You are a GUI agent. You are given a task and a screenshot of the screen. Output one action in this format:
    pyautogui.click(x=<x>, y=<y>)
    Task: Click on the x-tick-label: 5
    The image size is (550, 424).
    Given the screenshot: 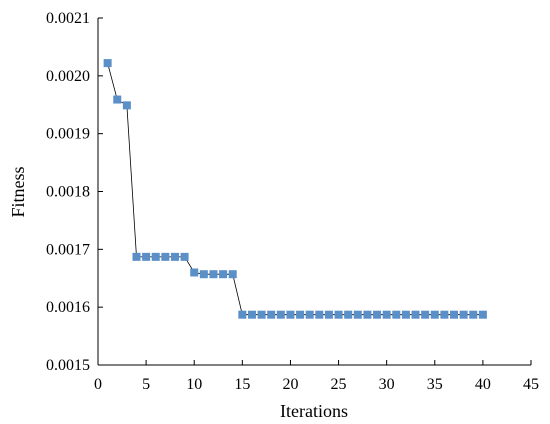 What is the action you would take?
    pyautogui.click(x=146, y=384)
    